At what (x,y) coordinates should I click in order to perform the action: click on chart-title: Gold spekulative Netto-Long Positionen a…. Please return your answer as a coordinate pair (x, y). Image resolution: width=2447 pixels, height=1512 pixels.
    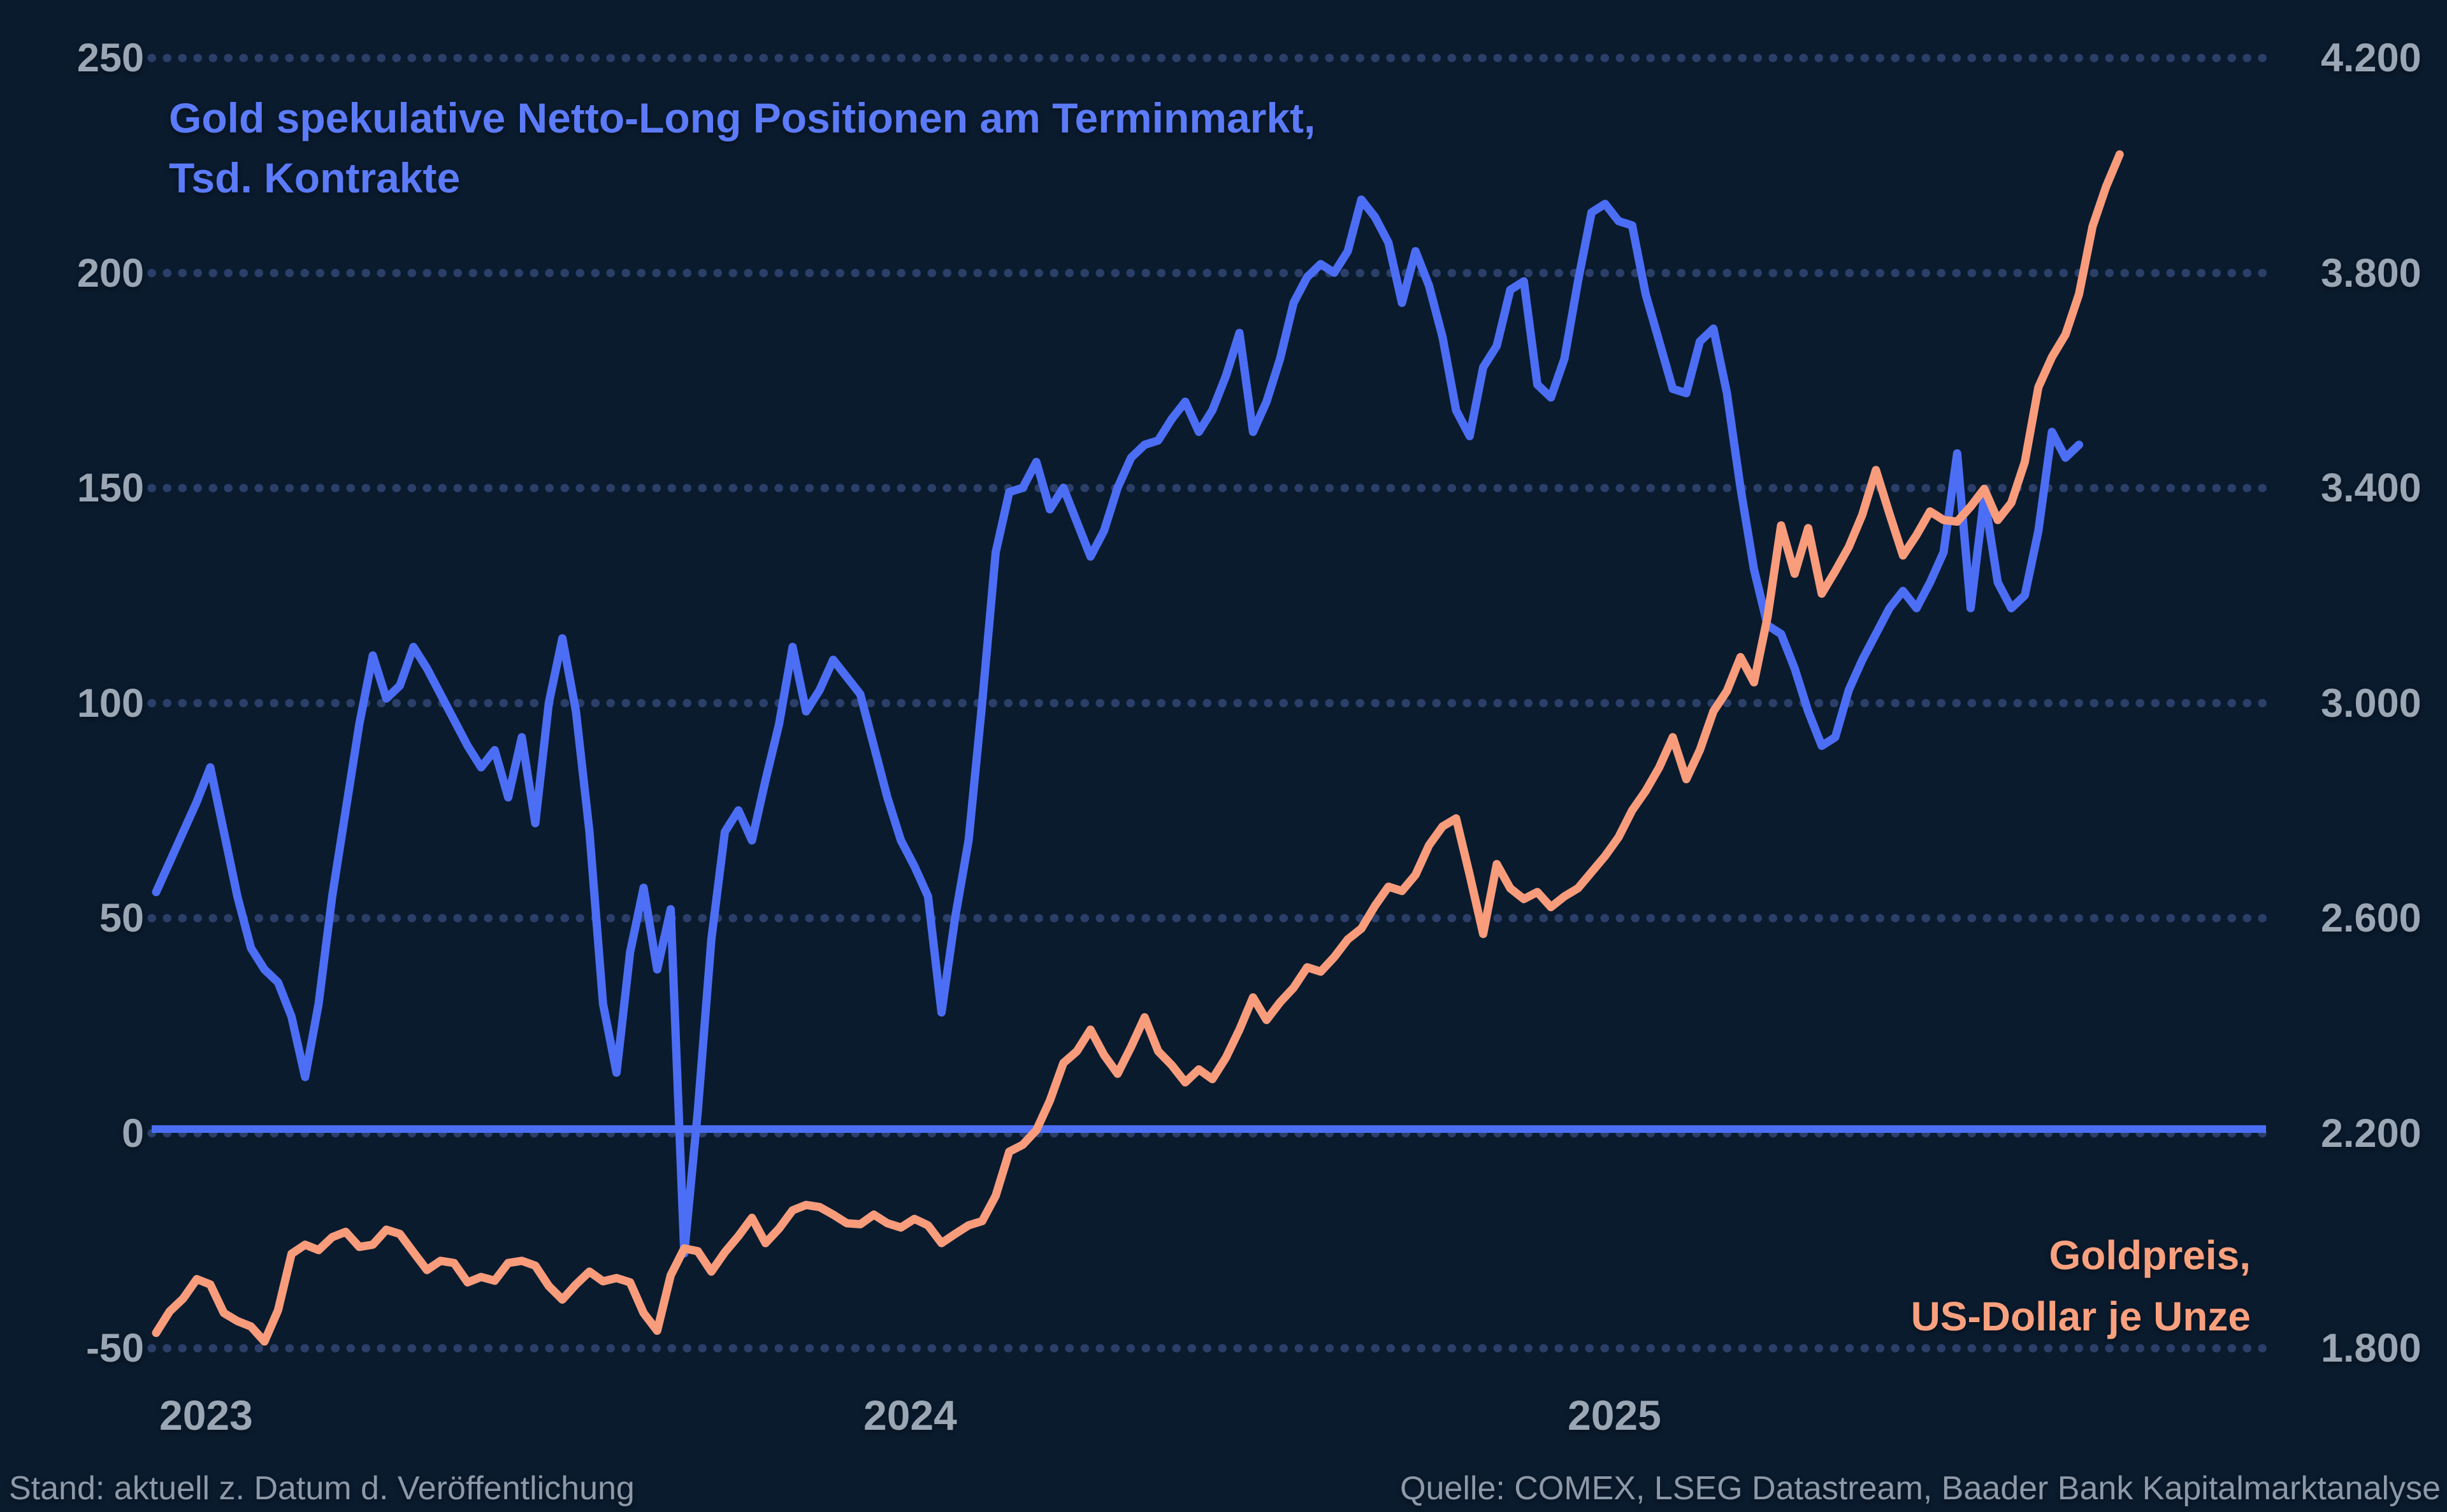
    Looking at the image, I should click on (742, 148).